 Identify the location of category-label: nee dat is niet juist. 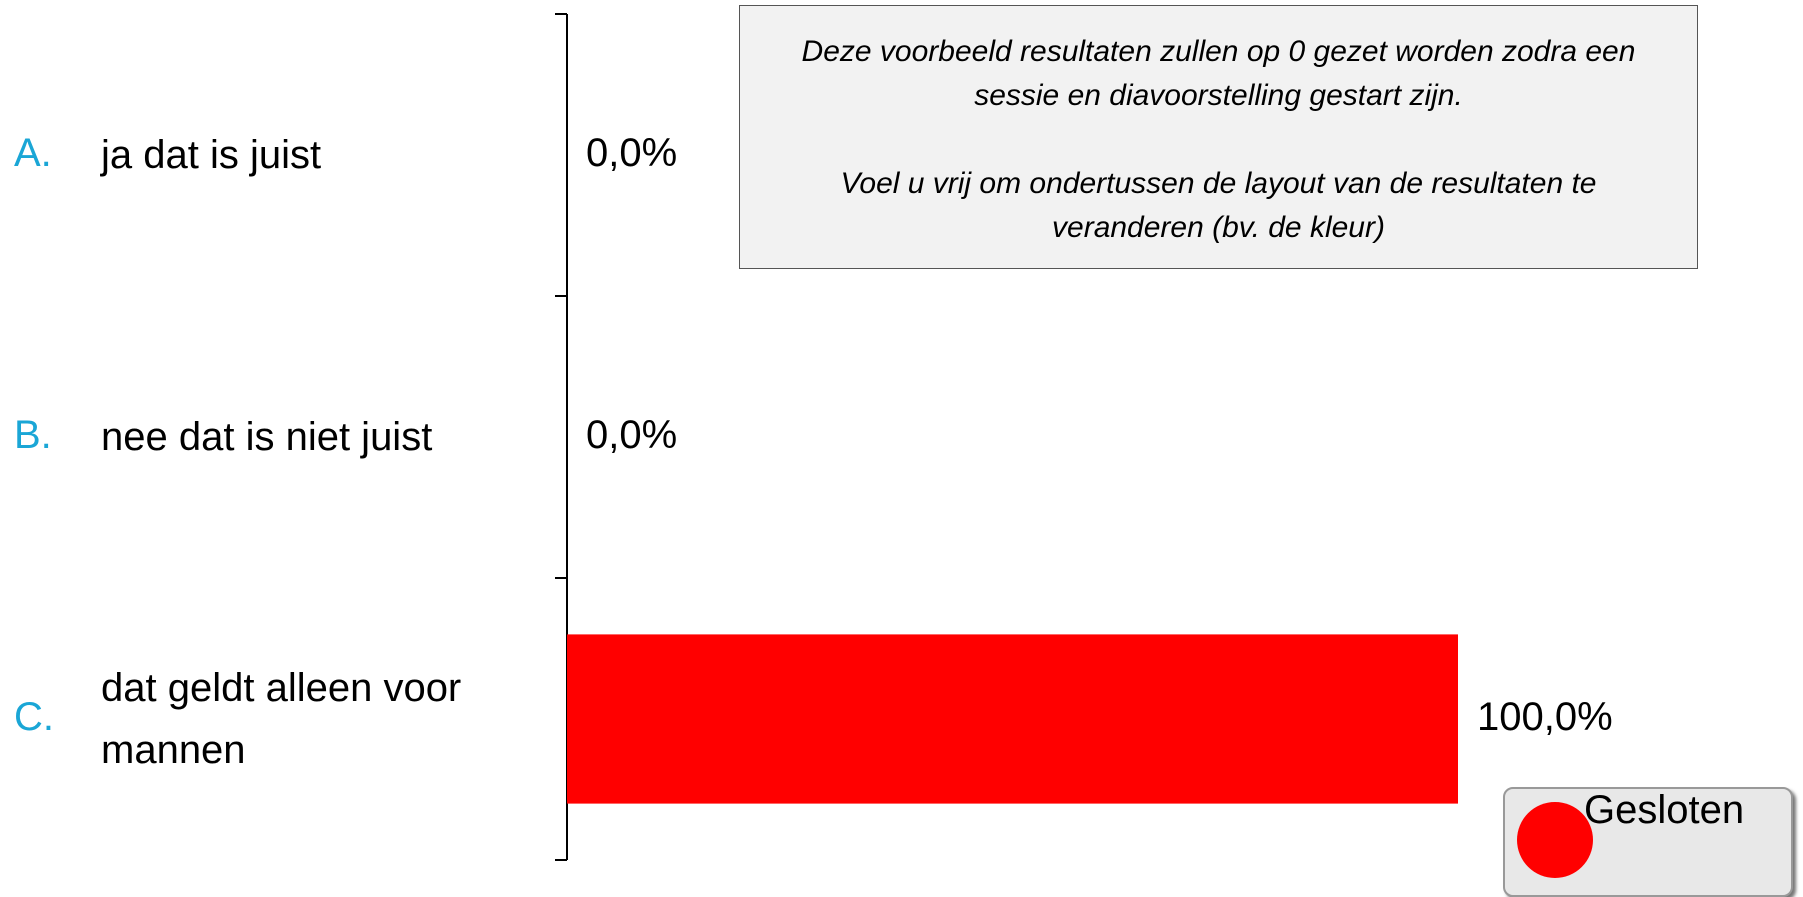
(267, 437).